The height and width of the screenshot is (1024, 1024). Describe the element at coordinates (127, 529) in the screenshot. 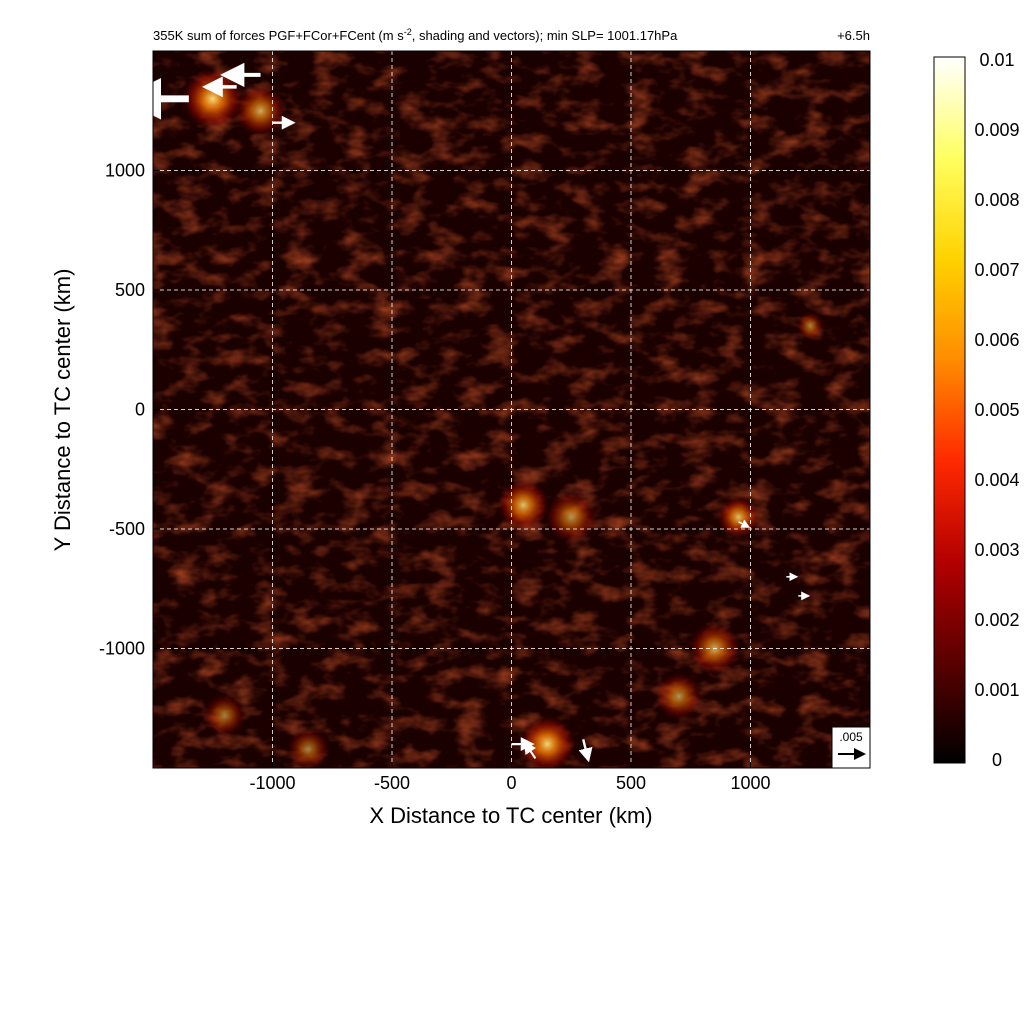

I see `y-tick-label: -500` at that location.